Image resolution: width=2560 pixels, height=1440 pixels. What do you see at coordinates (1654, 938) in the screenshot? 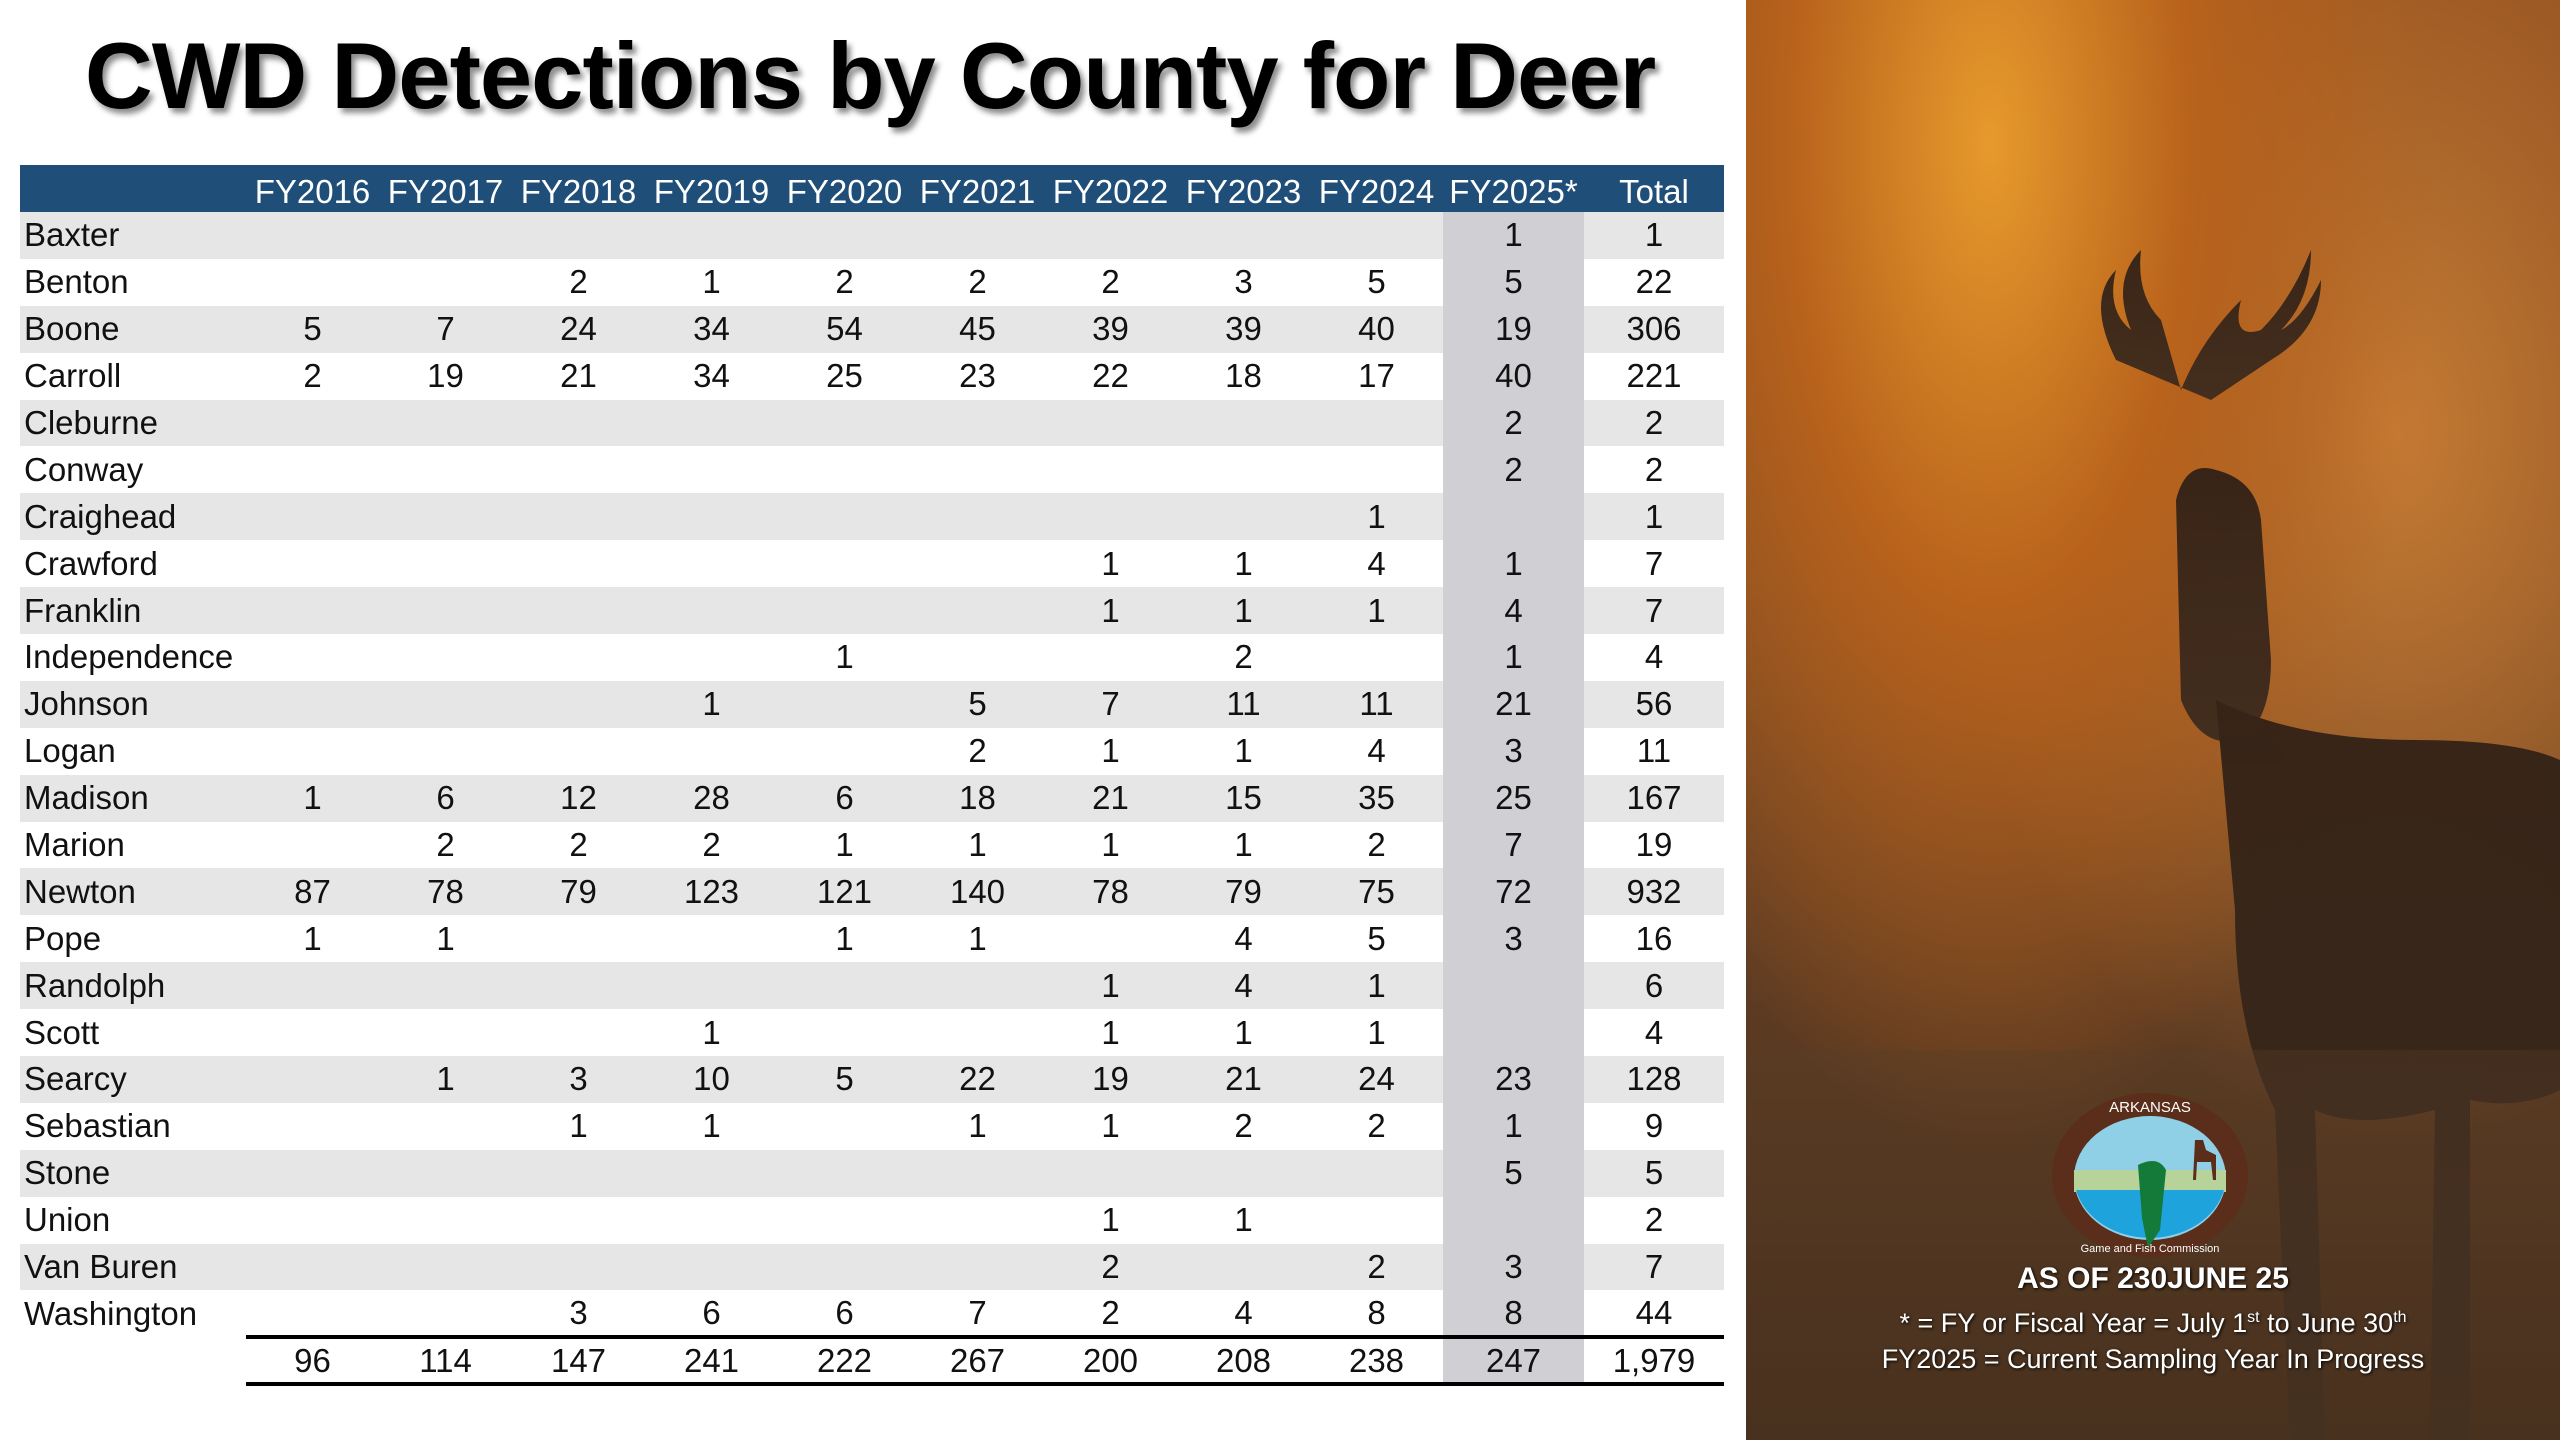
I see `cell-value: 16` at bounding box center [1654, 938].